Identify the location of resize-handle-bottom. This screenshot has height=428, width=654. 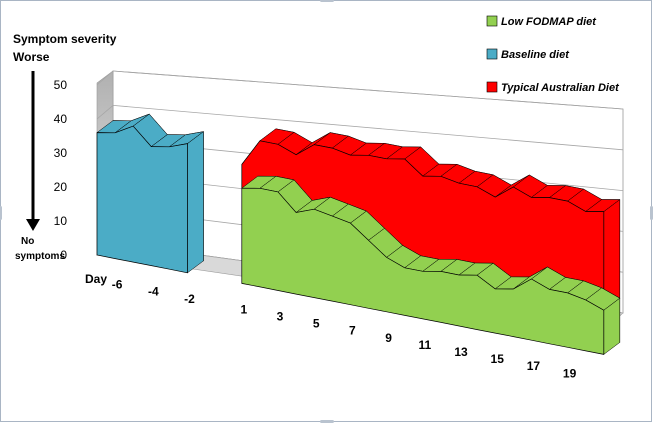
(327, 421).